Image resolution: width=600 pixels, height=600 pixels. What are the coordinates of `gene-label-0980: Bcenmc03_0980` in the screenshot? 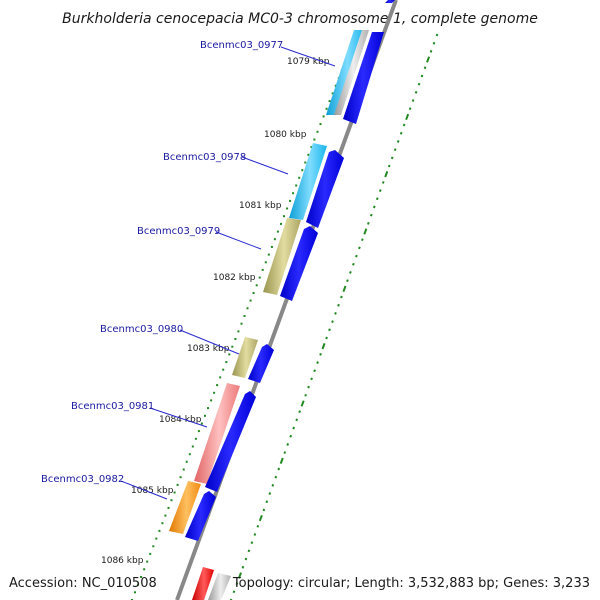 It's located at (141, 329).